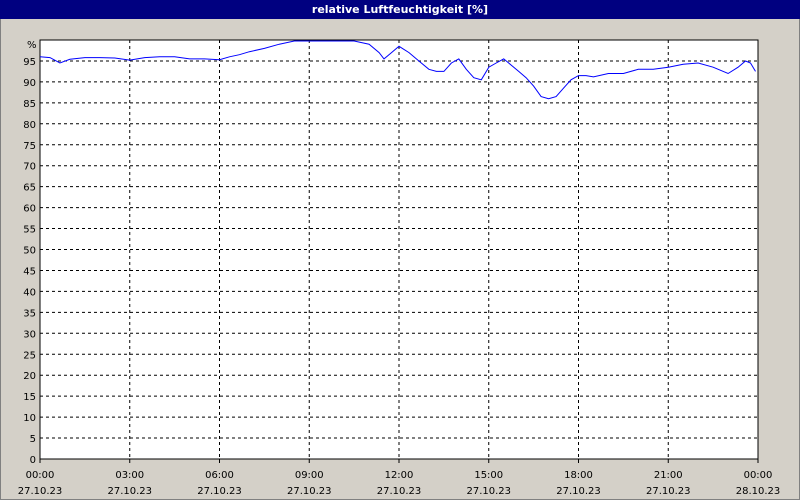 Image resolution: width=800 pixels, height=500 pixels. I want to click on y-axis: % 0 5 10 15 20 25 30 35 40 45 50 55 60 65 70 75 80 85 90 95, so click(29, 253).